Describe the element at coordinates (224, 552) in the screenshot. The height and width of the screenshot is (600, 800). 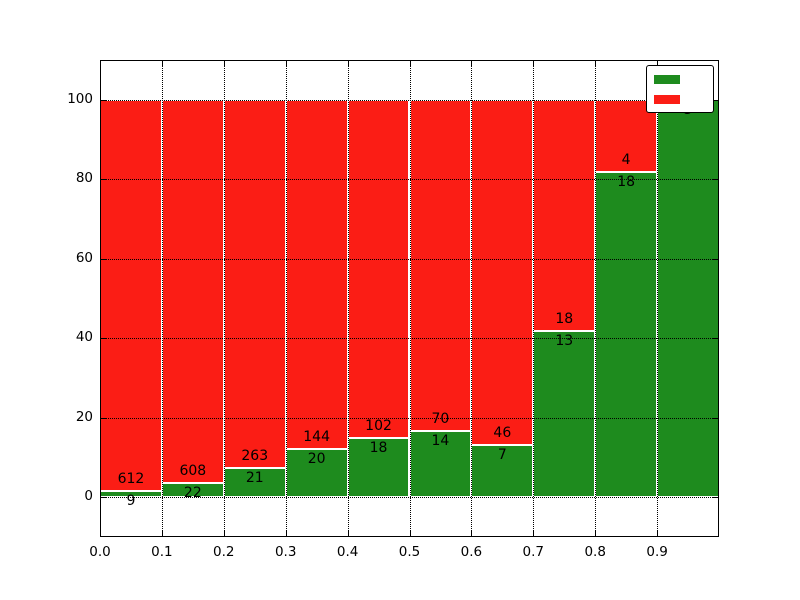
I see `x-tick-label: 0.2` at that location.